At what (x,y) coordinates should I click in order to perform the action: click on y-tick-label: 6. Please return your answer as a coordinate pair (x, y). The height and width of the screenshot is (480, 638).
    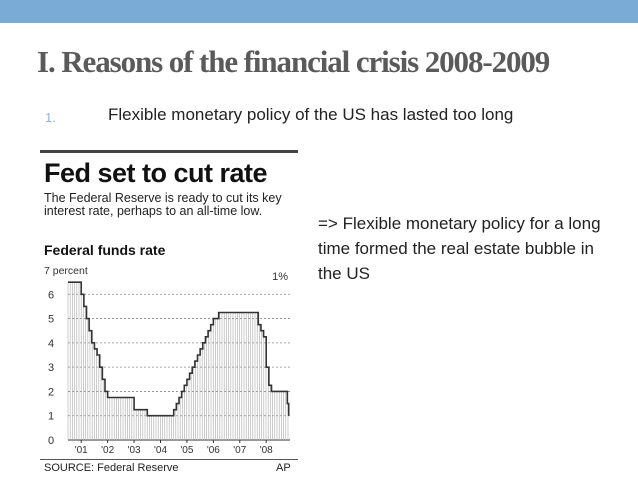
    Looking at the image, I should click on (51, 295).